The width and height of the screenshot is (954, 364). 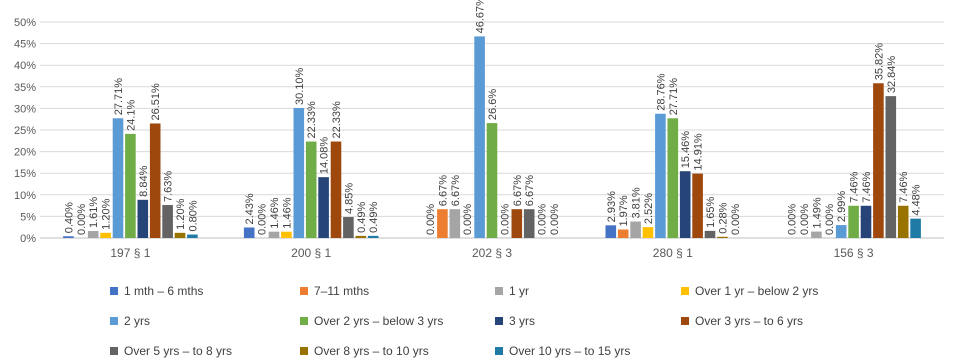 I want to click on bar-value-label: 3.81%, so click(x=637, y=202).